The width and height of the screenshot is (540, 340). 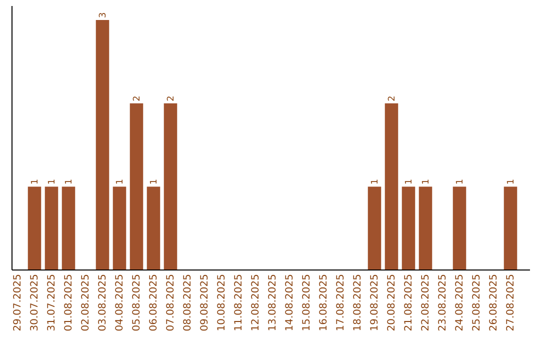 I want to click on x-tick-label: 07.08.2025, so click(x=171, y=303).